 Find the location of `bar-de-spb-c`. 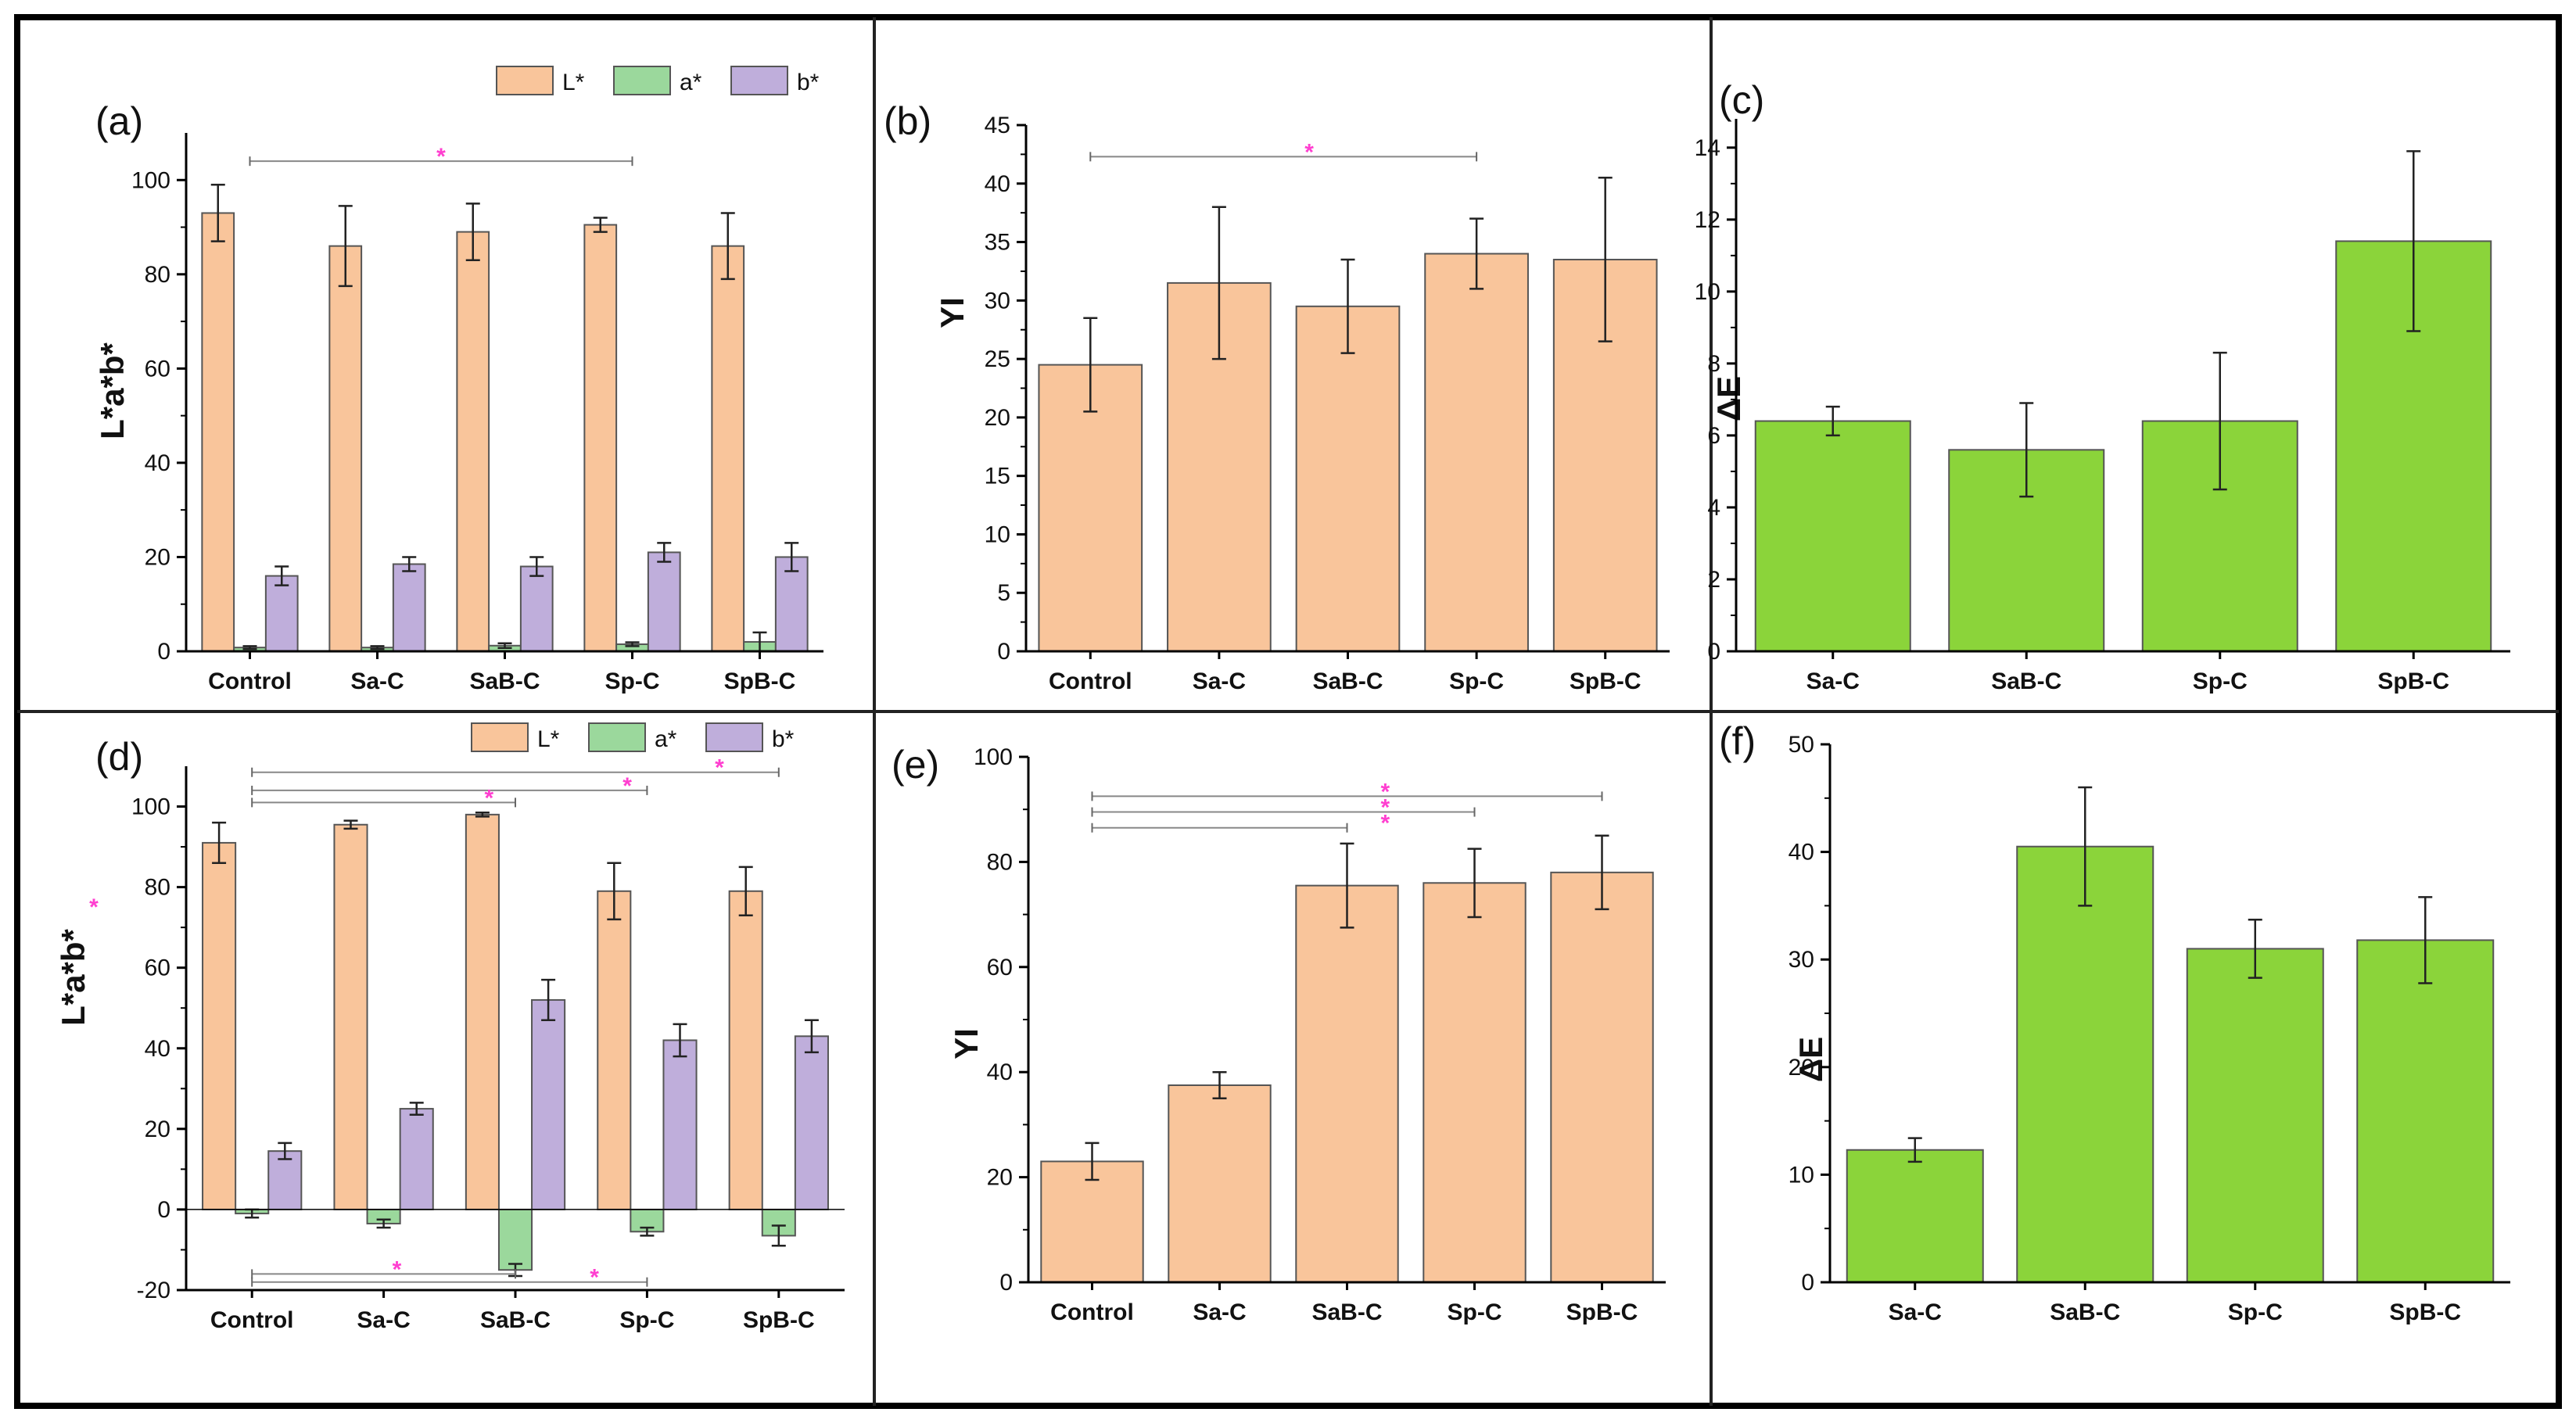

bar-de-spb-c is located at coordinates (2425, 1111).